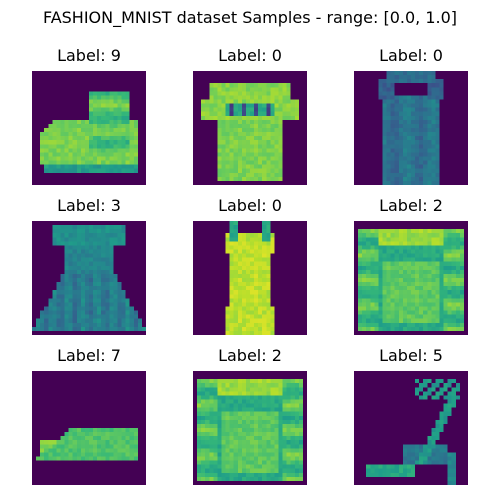  I want to click on sample-5: Label: 0, so click(250, 265).